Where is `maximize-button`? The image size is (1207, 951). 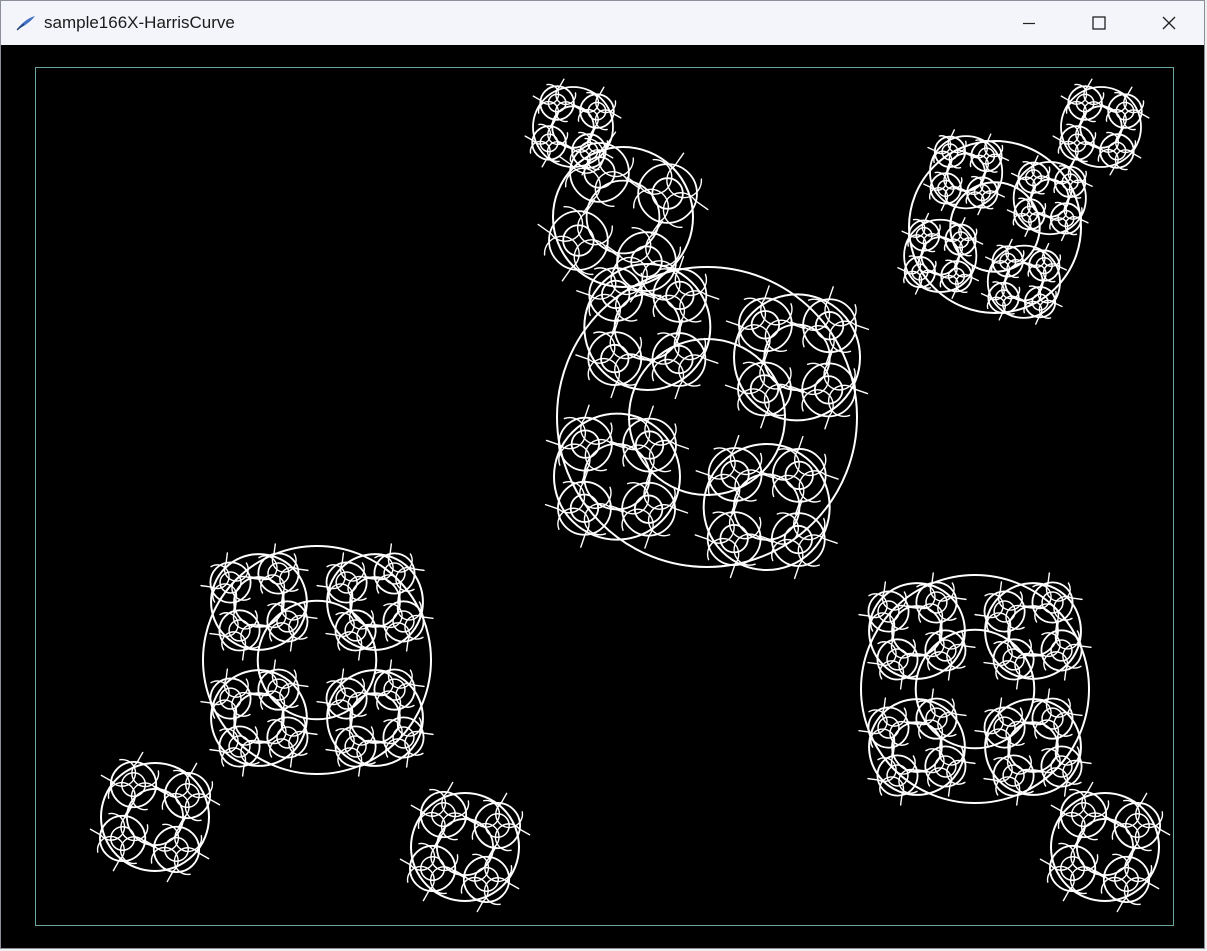 maximize-button is located at coordinates (1099, 23).